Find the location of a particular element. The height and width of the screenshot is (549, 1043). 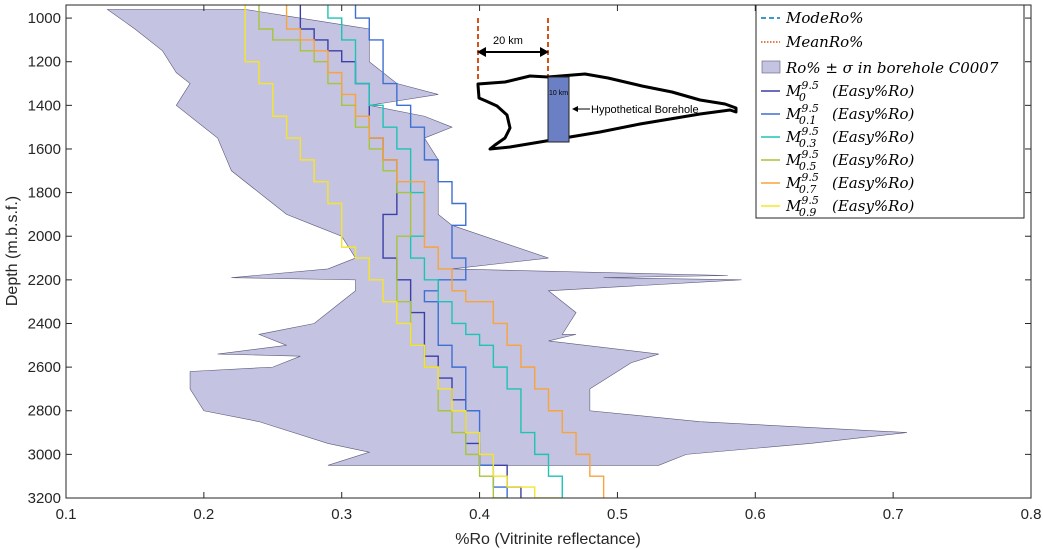

y-tick-label: 3200 is located at coordinates (44, 498).